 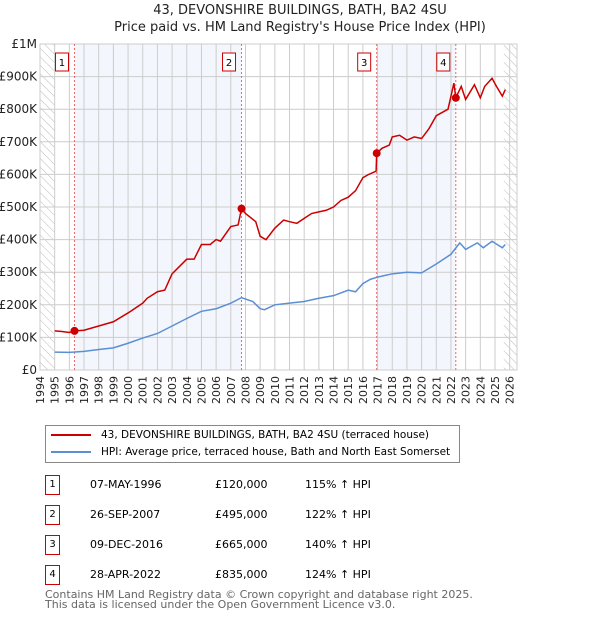 I want to click on x-tick-label: 2009, so click(x=260, y=390).